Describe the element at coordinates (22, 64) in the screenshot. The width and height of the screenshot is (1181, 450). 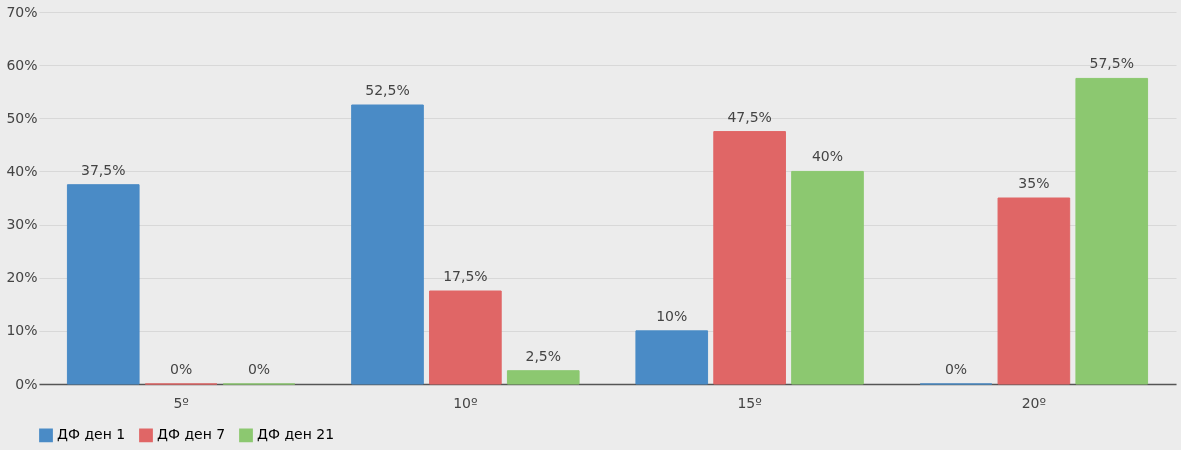
I see `y-tick-label: 60%` at that location.